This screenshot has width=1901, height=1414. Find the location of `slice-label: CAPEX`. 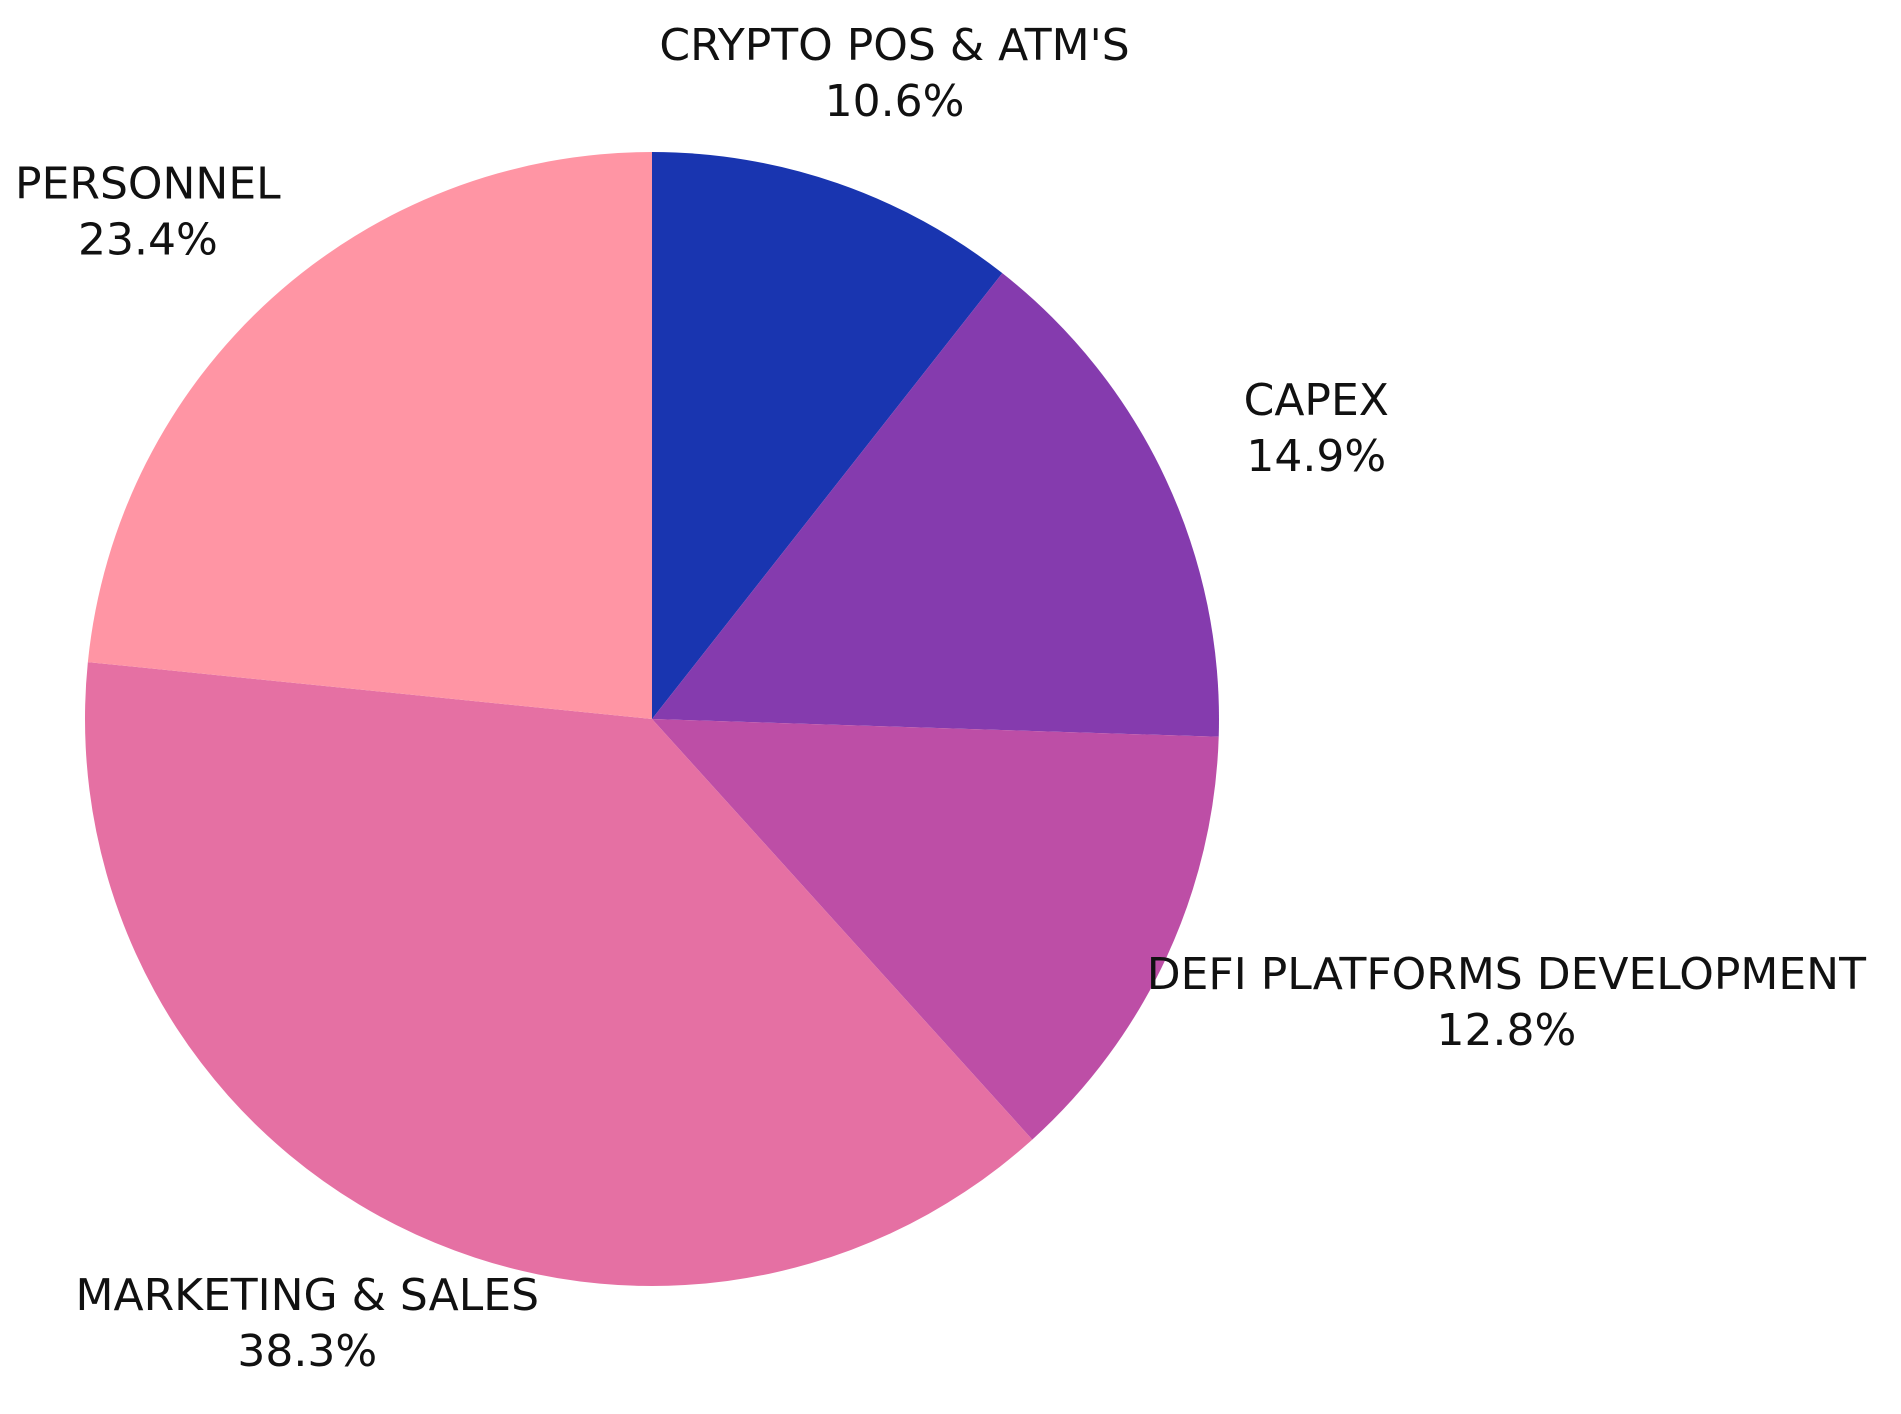

slice-label: CAPEX is located at coordinates (1316, 400).